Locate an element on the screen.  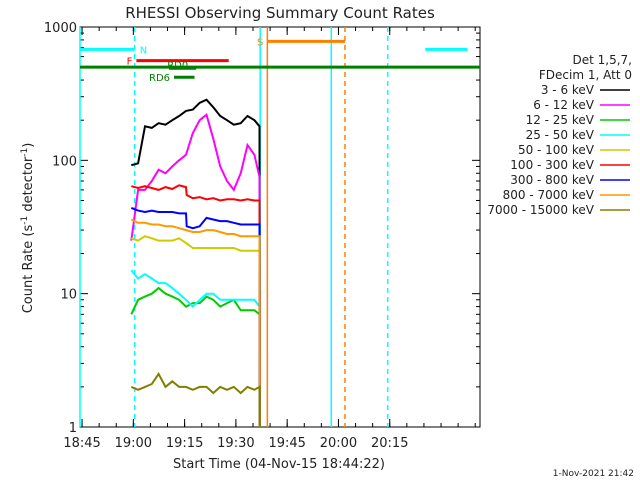
legend-entry-label: 3 - 6 keV is located at coordinates (568, 90).